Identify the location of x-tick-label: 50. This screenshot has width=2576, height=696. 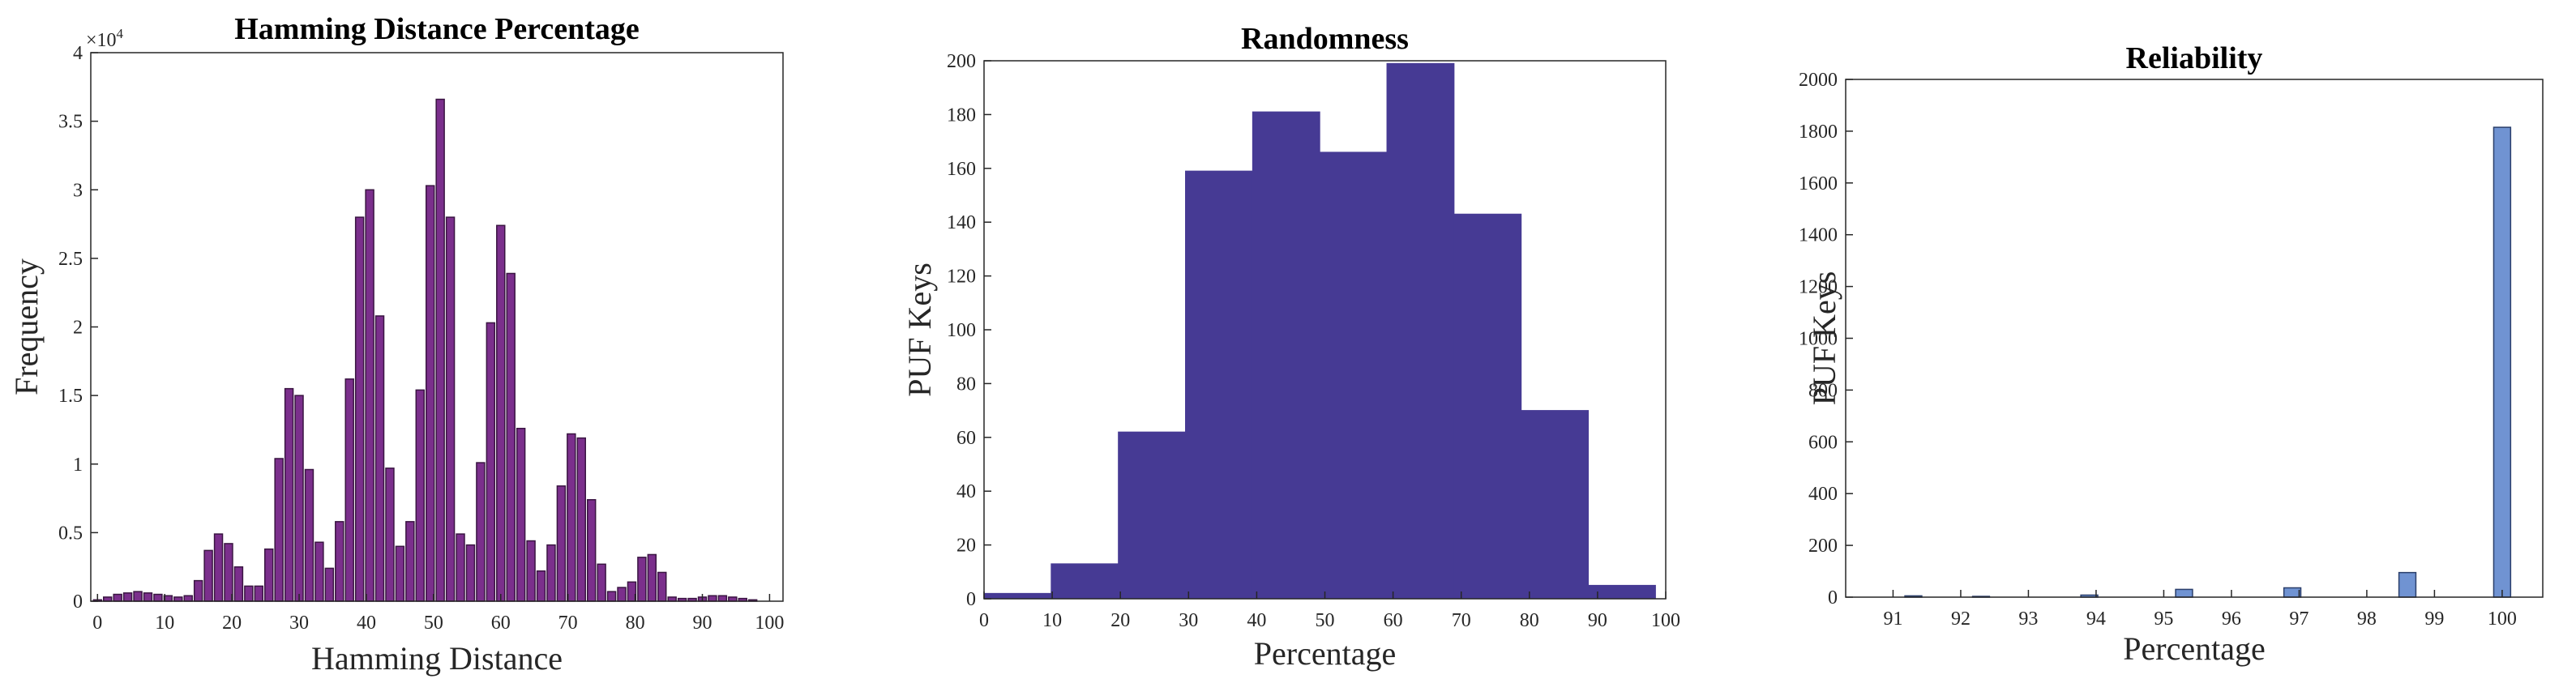
(434, 624).